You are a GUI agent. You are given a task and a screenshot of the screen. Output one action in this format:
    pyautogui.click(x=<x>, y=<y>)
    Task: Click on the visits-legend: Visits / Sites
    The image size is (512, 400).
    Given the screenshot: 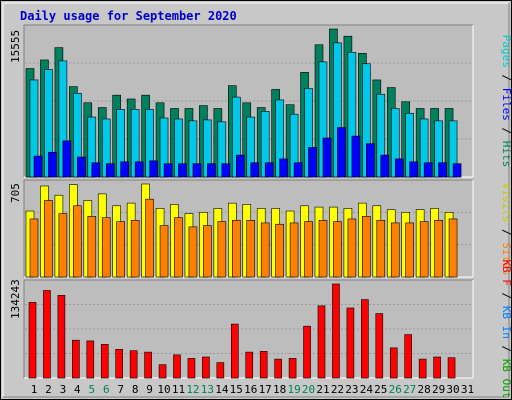 What is the action you would take?
    pyautogui.click(x=505, y=229)
    